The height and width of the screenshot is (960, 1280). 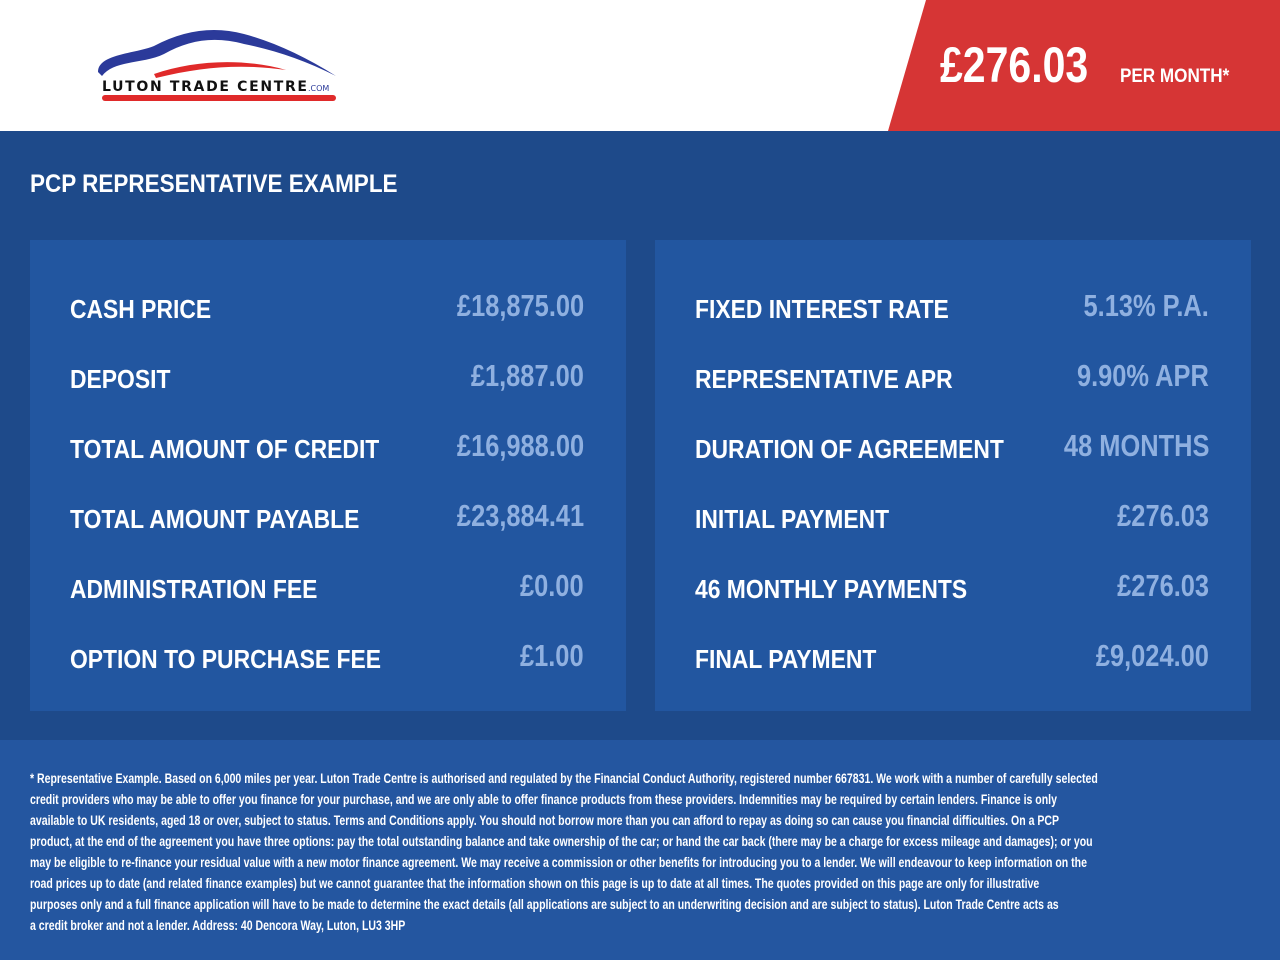 What do you see at coordinates (215, 519) in the screenshot?
I see `finance-label: TOTAL AMOUNT PAYABLE` at bounding box center [215, 519].